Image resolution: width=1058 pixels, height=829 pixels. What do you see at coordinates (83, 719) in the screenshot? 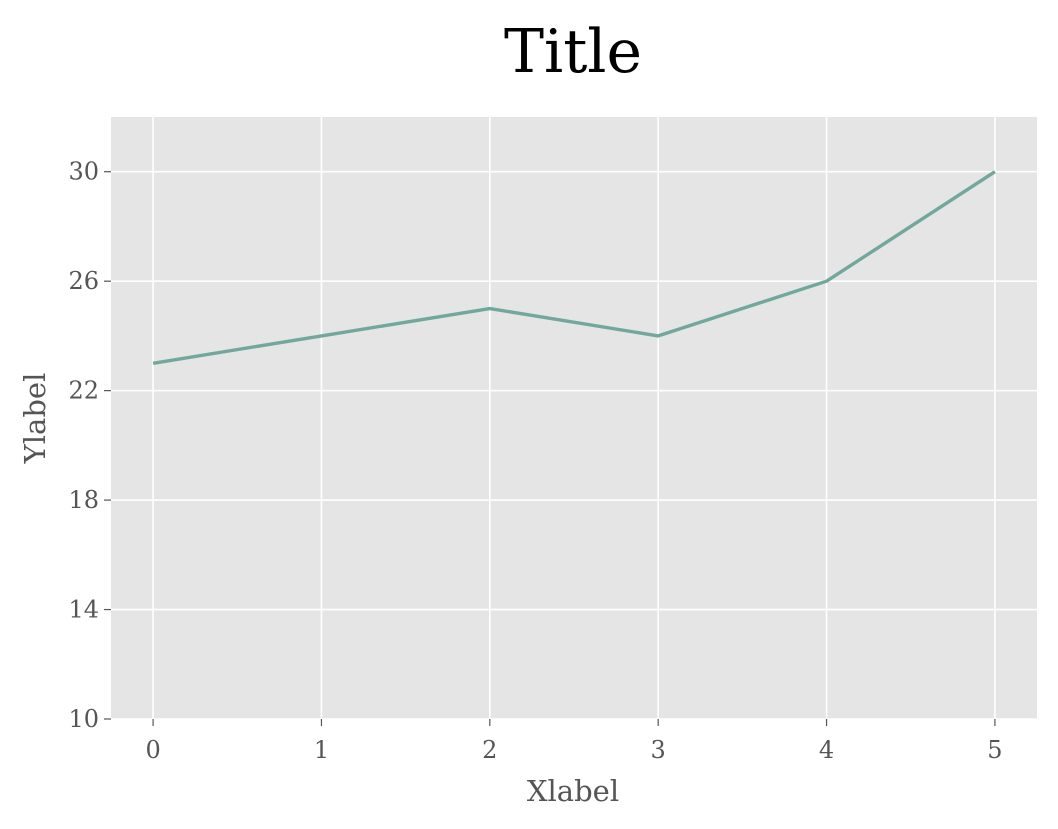
I see `y-tick-label: 10` at bounding box center [83, 719].